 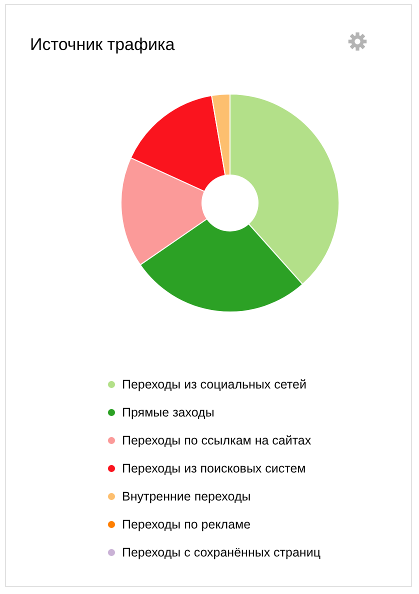 What do you see at coordinates (186, 497) in the screenshot?
I see `legend-label: Внутренние переходы` at bounding box center [186, 497].